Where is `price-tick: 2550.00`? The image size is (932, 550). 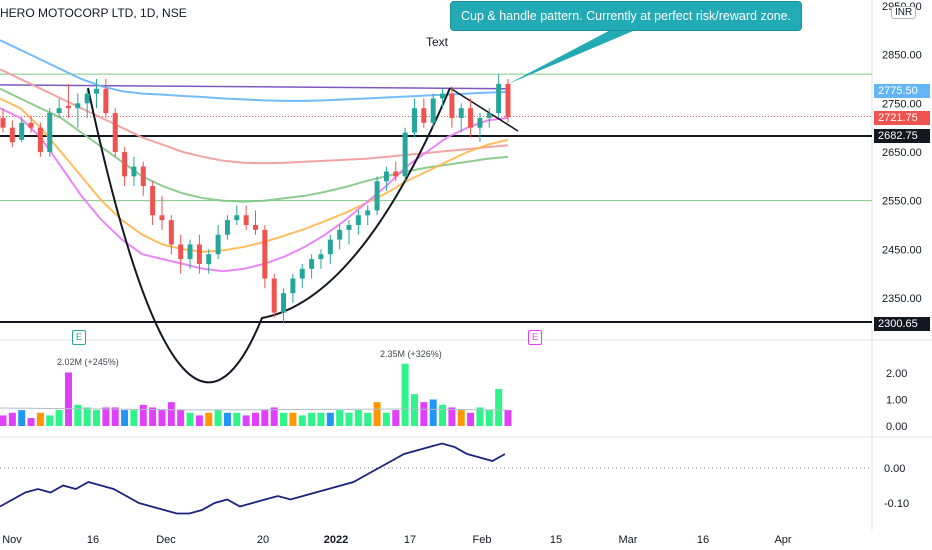
price-tick: 2550.00 is located at coordinates (902, 202).